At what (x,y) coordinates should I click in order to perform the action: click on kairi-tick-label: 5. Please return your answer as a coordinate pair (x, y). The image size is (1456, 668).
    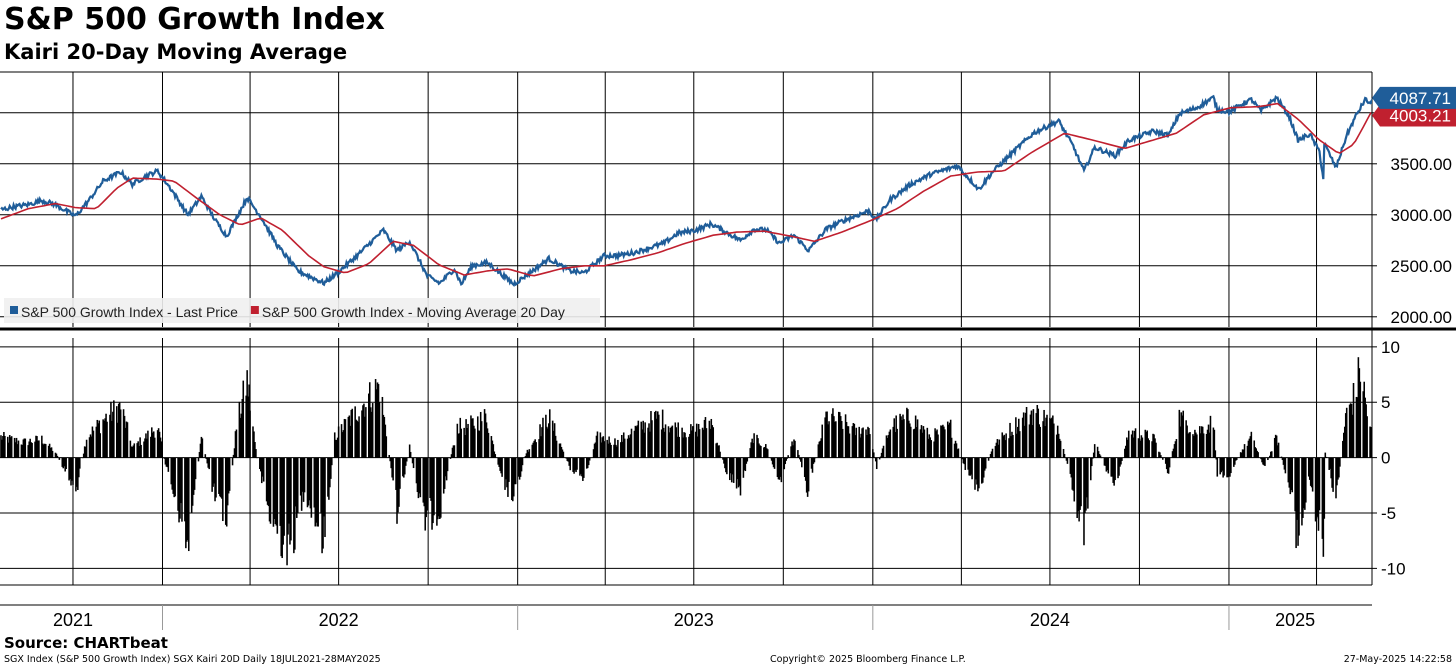
    Looking at the image, I should click on (1385, 402).